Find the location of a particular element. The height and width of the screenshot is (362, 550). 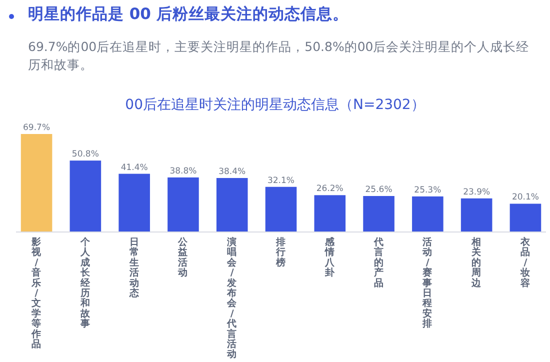

category-label: 个人成长经历和故事 is located at coordinates (85, 283).